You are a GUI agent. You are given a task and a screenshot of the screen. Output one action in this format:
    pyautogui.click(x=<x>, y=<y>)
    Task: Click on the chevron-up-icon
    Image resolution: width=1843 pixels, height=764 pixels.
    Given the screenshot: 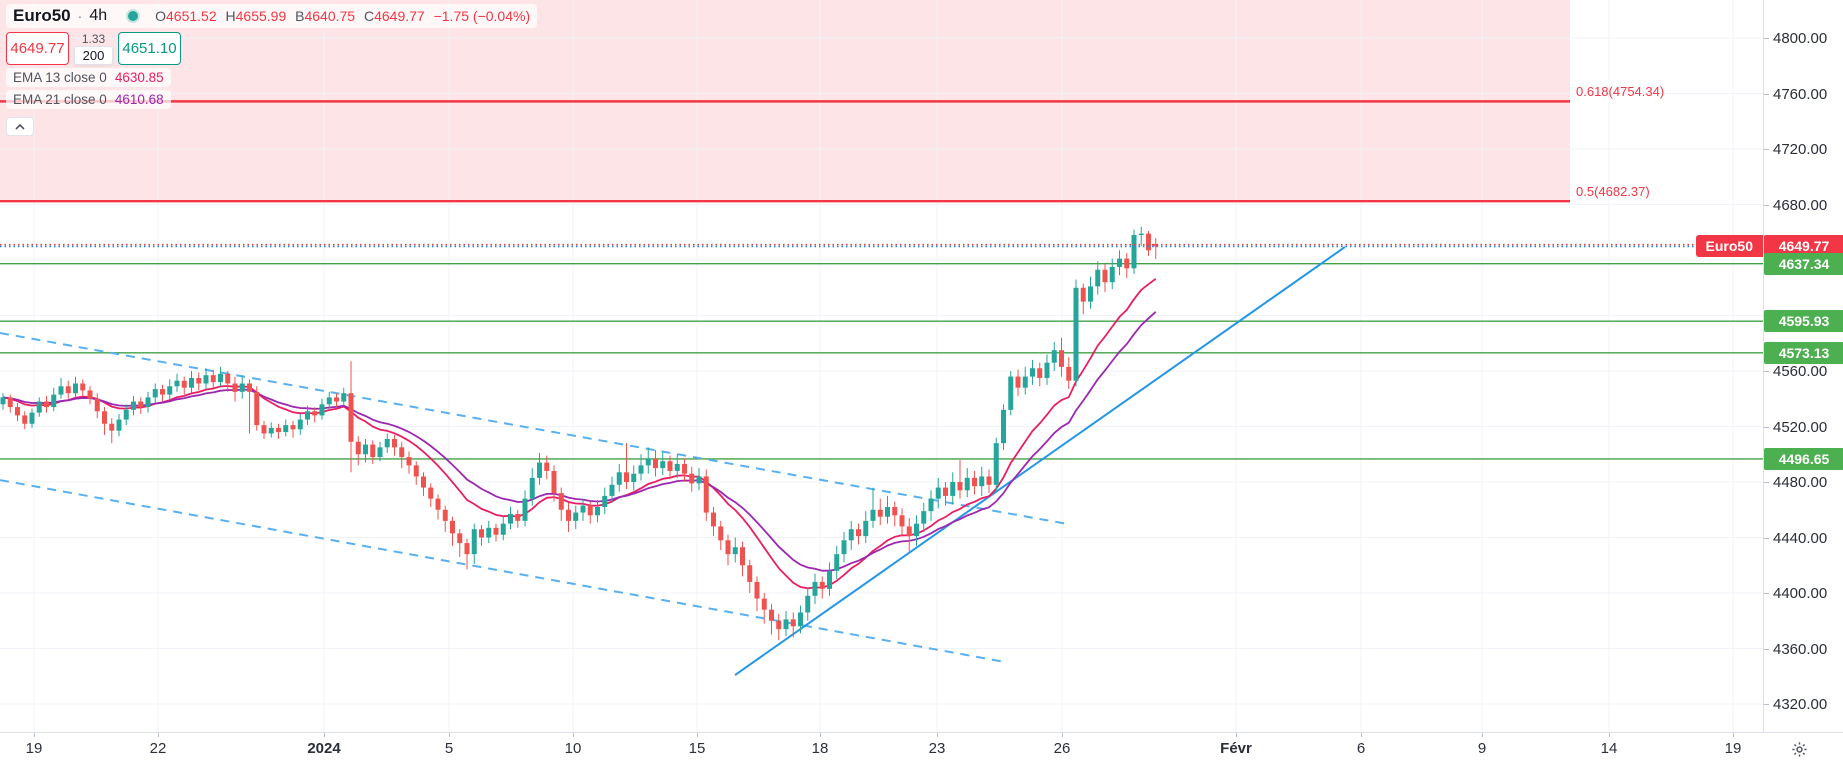 What is the action you would take?
    pyautogui.click(x=20, y=126)
    